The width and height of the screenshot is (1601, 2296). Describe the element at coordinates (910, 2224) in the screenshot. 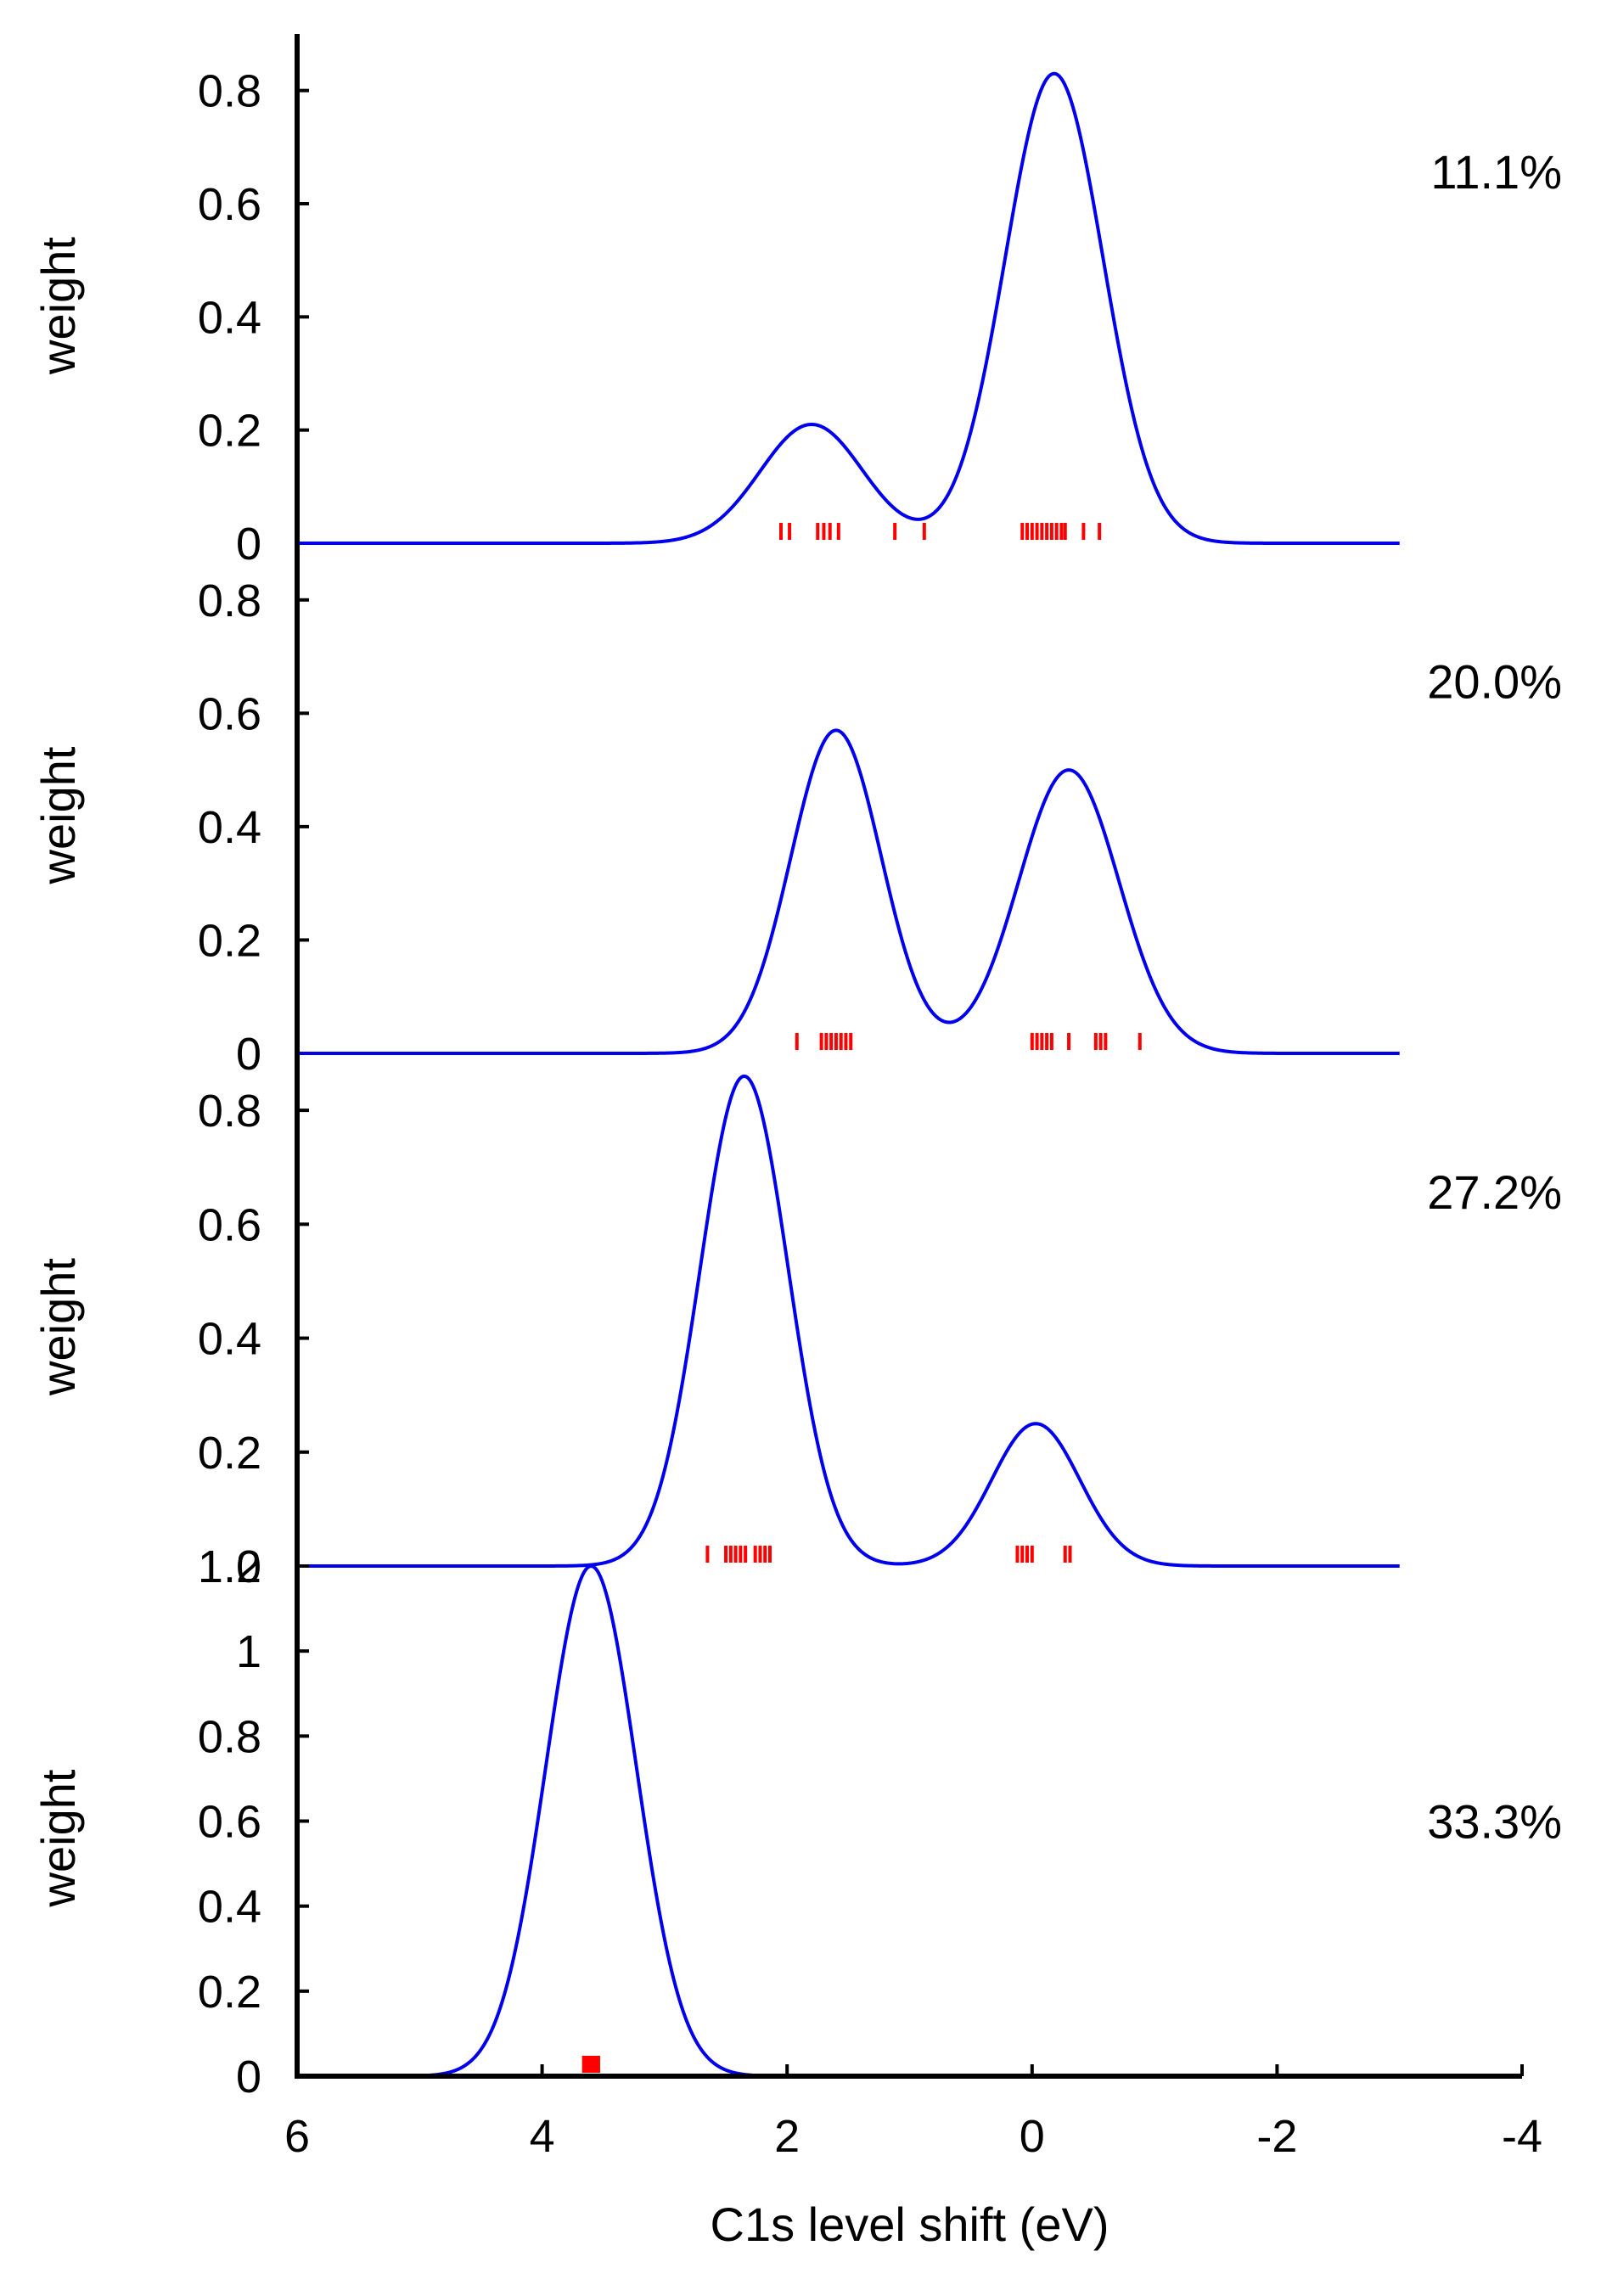

I see `x-axis-title: C1s level shift (eV)` at that location.